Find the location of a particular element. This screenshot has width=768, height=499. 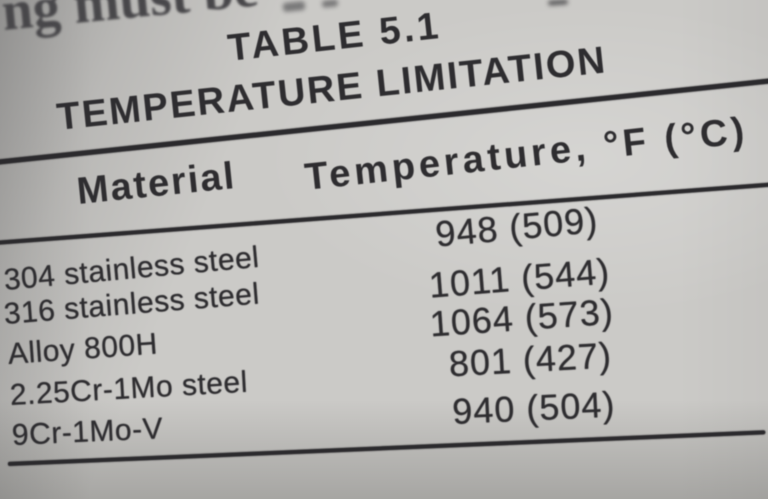

material-cell: 9Cr-1Mo-V is located at coordinates (87, 432).